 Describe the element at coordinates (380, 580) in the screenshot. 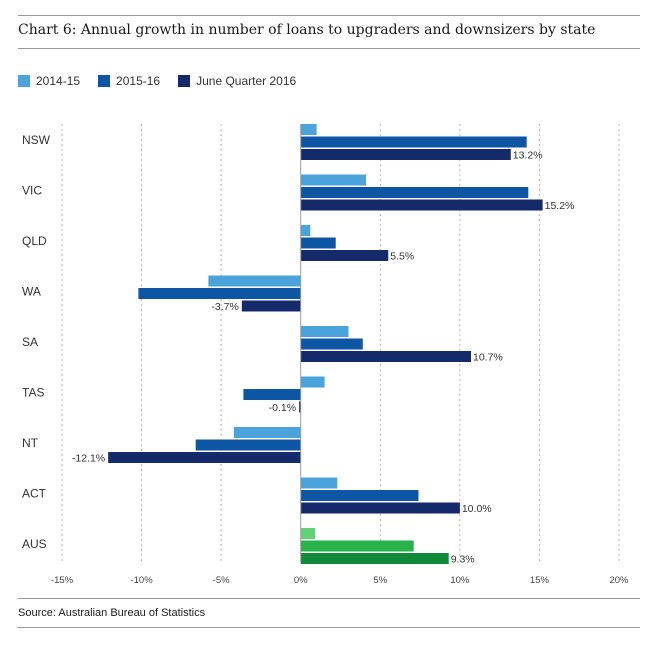

I see `x-tick-label: 5%` at that location.